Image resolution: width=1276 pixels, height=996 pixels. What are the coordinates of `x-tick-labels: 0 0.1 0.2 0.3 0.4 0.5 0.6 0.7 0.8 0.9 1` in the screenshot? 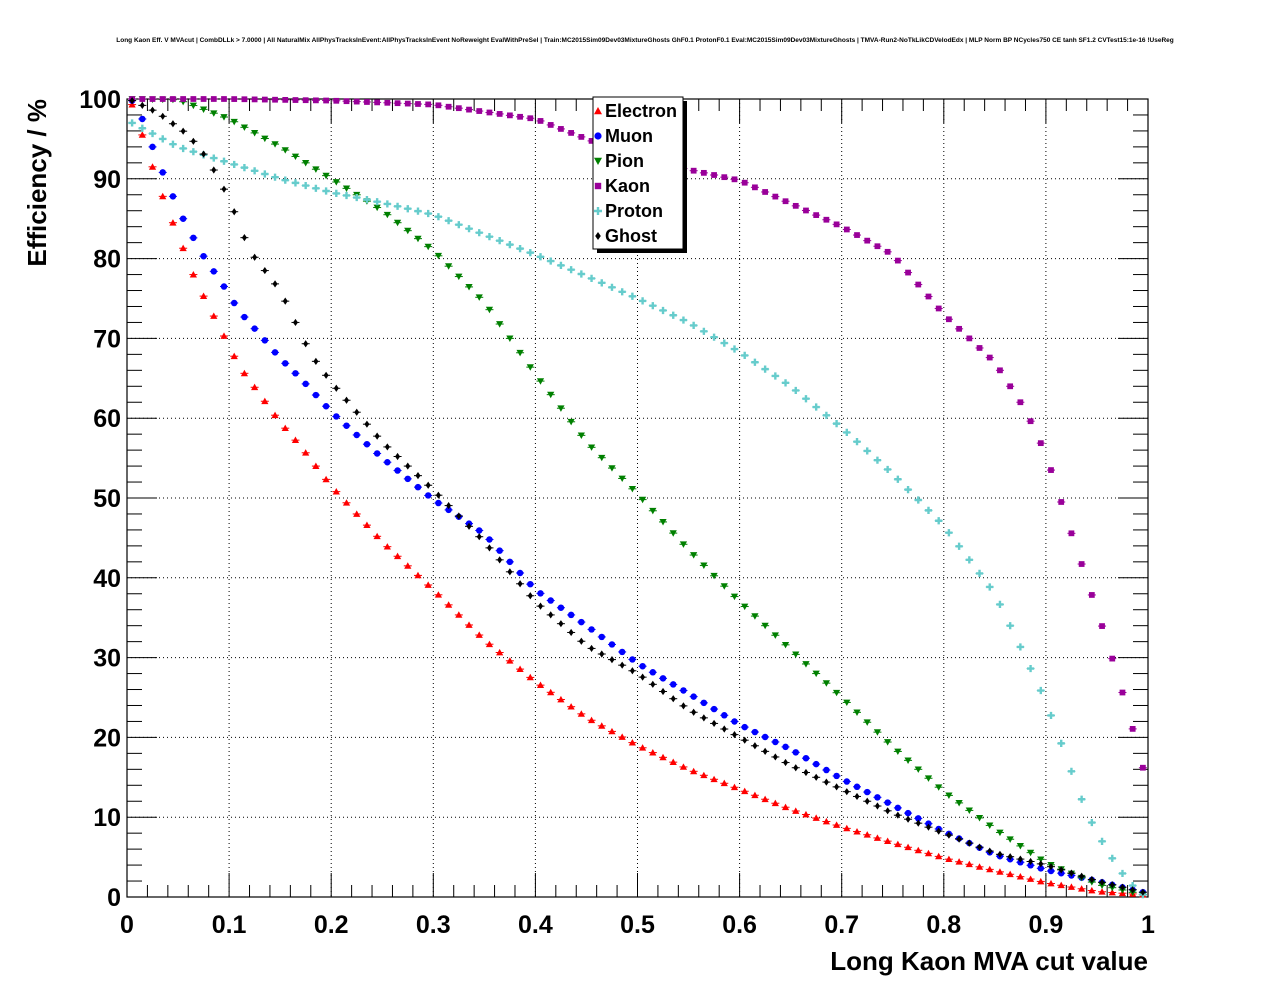 It's located at (637, 925).